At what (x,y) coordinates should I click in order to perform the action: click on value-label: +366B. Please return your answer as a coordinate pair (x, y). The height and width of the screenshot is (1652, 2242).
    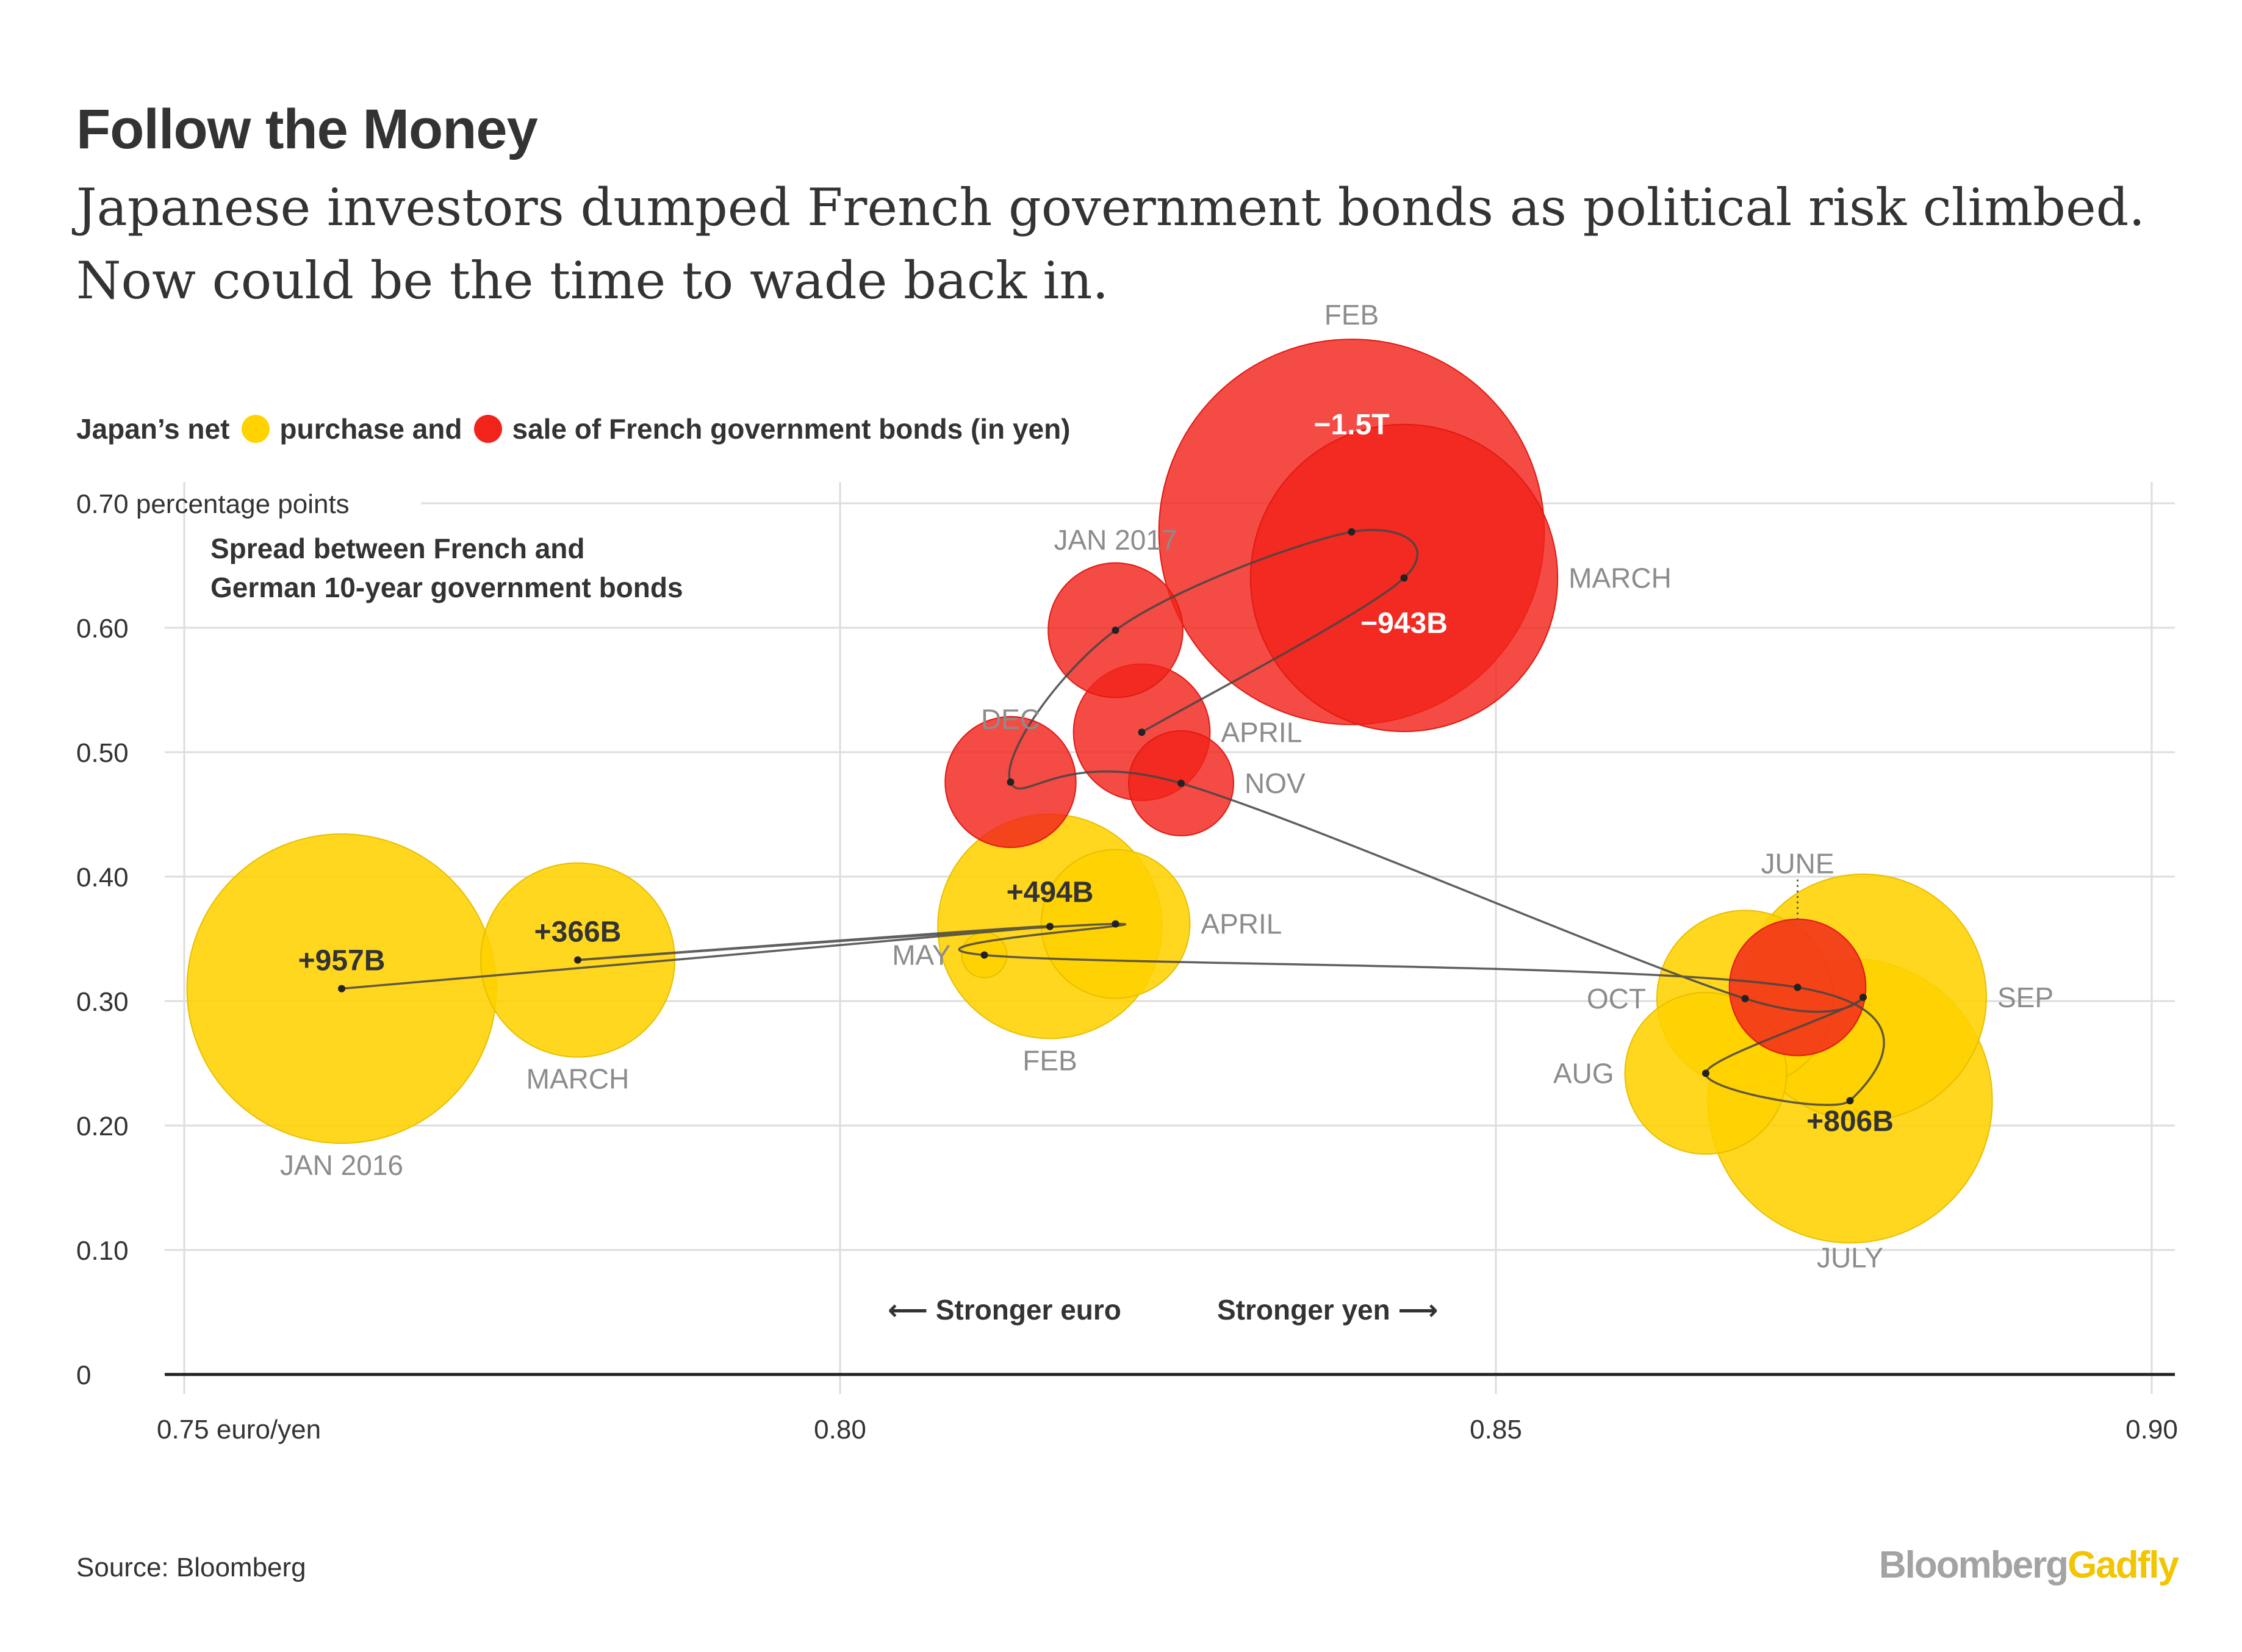
    Looking at the image, I should click on (578, 933).